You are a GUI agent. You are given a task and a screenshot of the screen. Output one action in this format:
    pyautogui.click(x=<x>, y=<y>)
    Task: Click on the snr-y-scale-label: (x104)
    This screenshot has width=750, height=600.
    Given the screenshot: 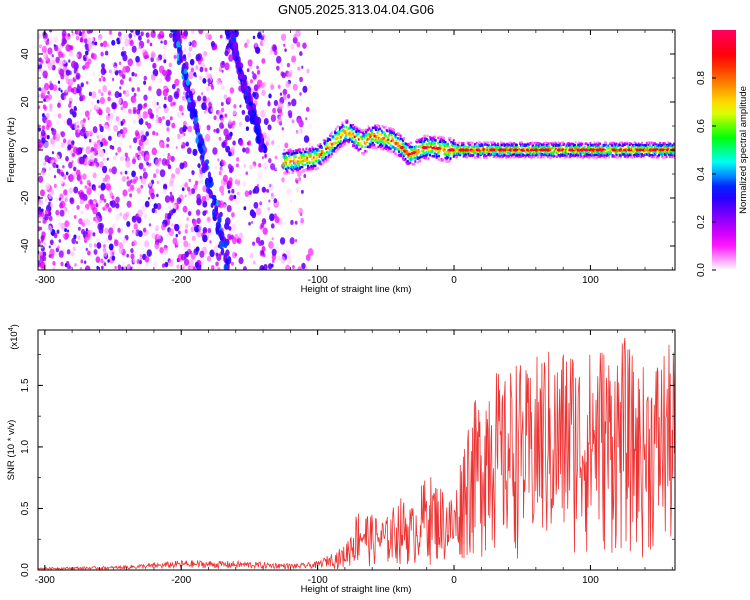 What is the action you would take?
    pyautogui.click(x=14, y=337)
    